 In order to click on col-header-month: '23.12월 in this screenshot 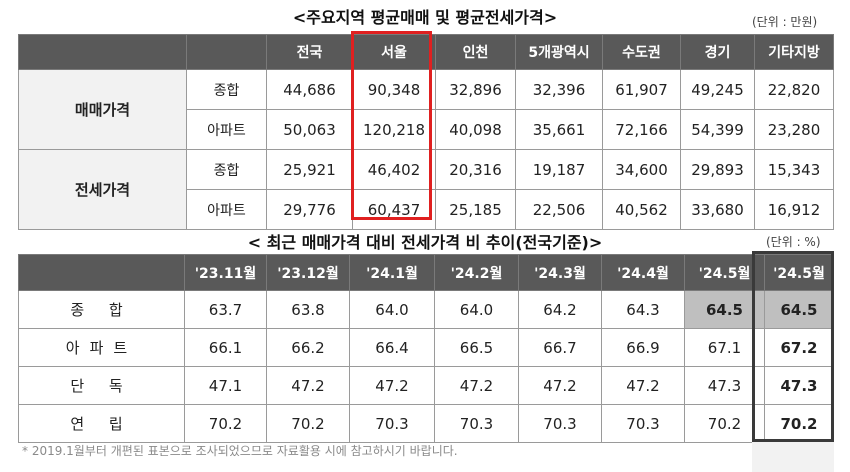, I will do `click(308, 272)`.